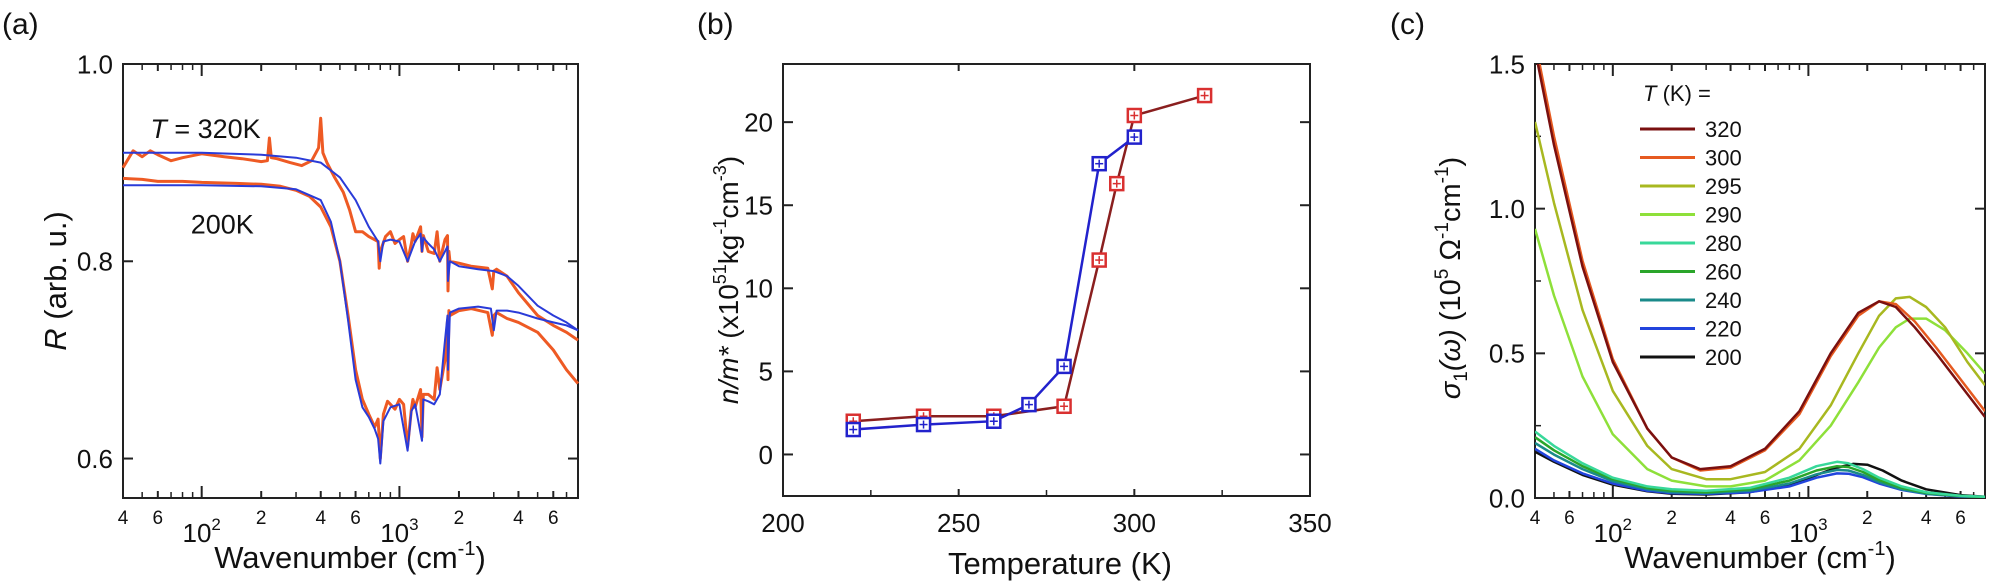 This screenshot has width=2000, height=583. Describe the element at coordinates (1723, 272) in the screenshot. I see `legend-label-260: 260` at that location.